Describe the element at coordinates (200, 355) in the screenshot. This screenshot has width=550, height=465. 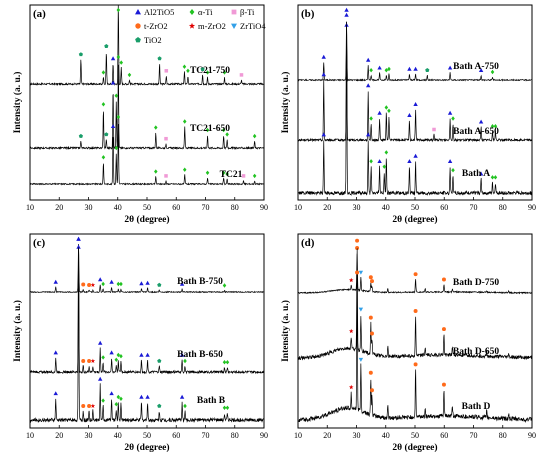
I see `trace-label: Bath B-650` at that location.